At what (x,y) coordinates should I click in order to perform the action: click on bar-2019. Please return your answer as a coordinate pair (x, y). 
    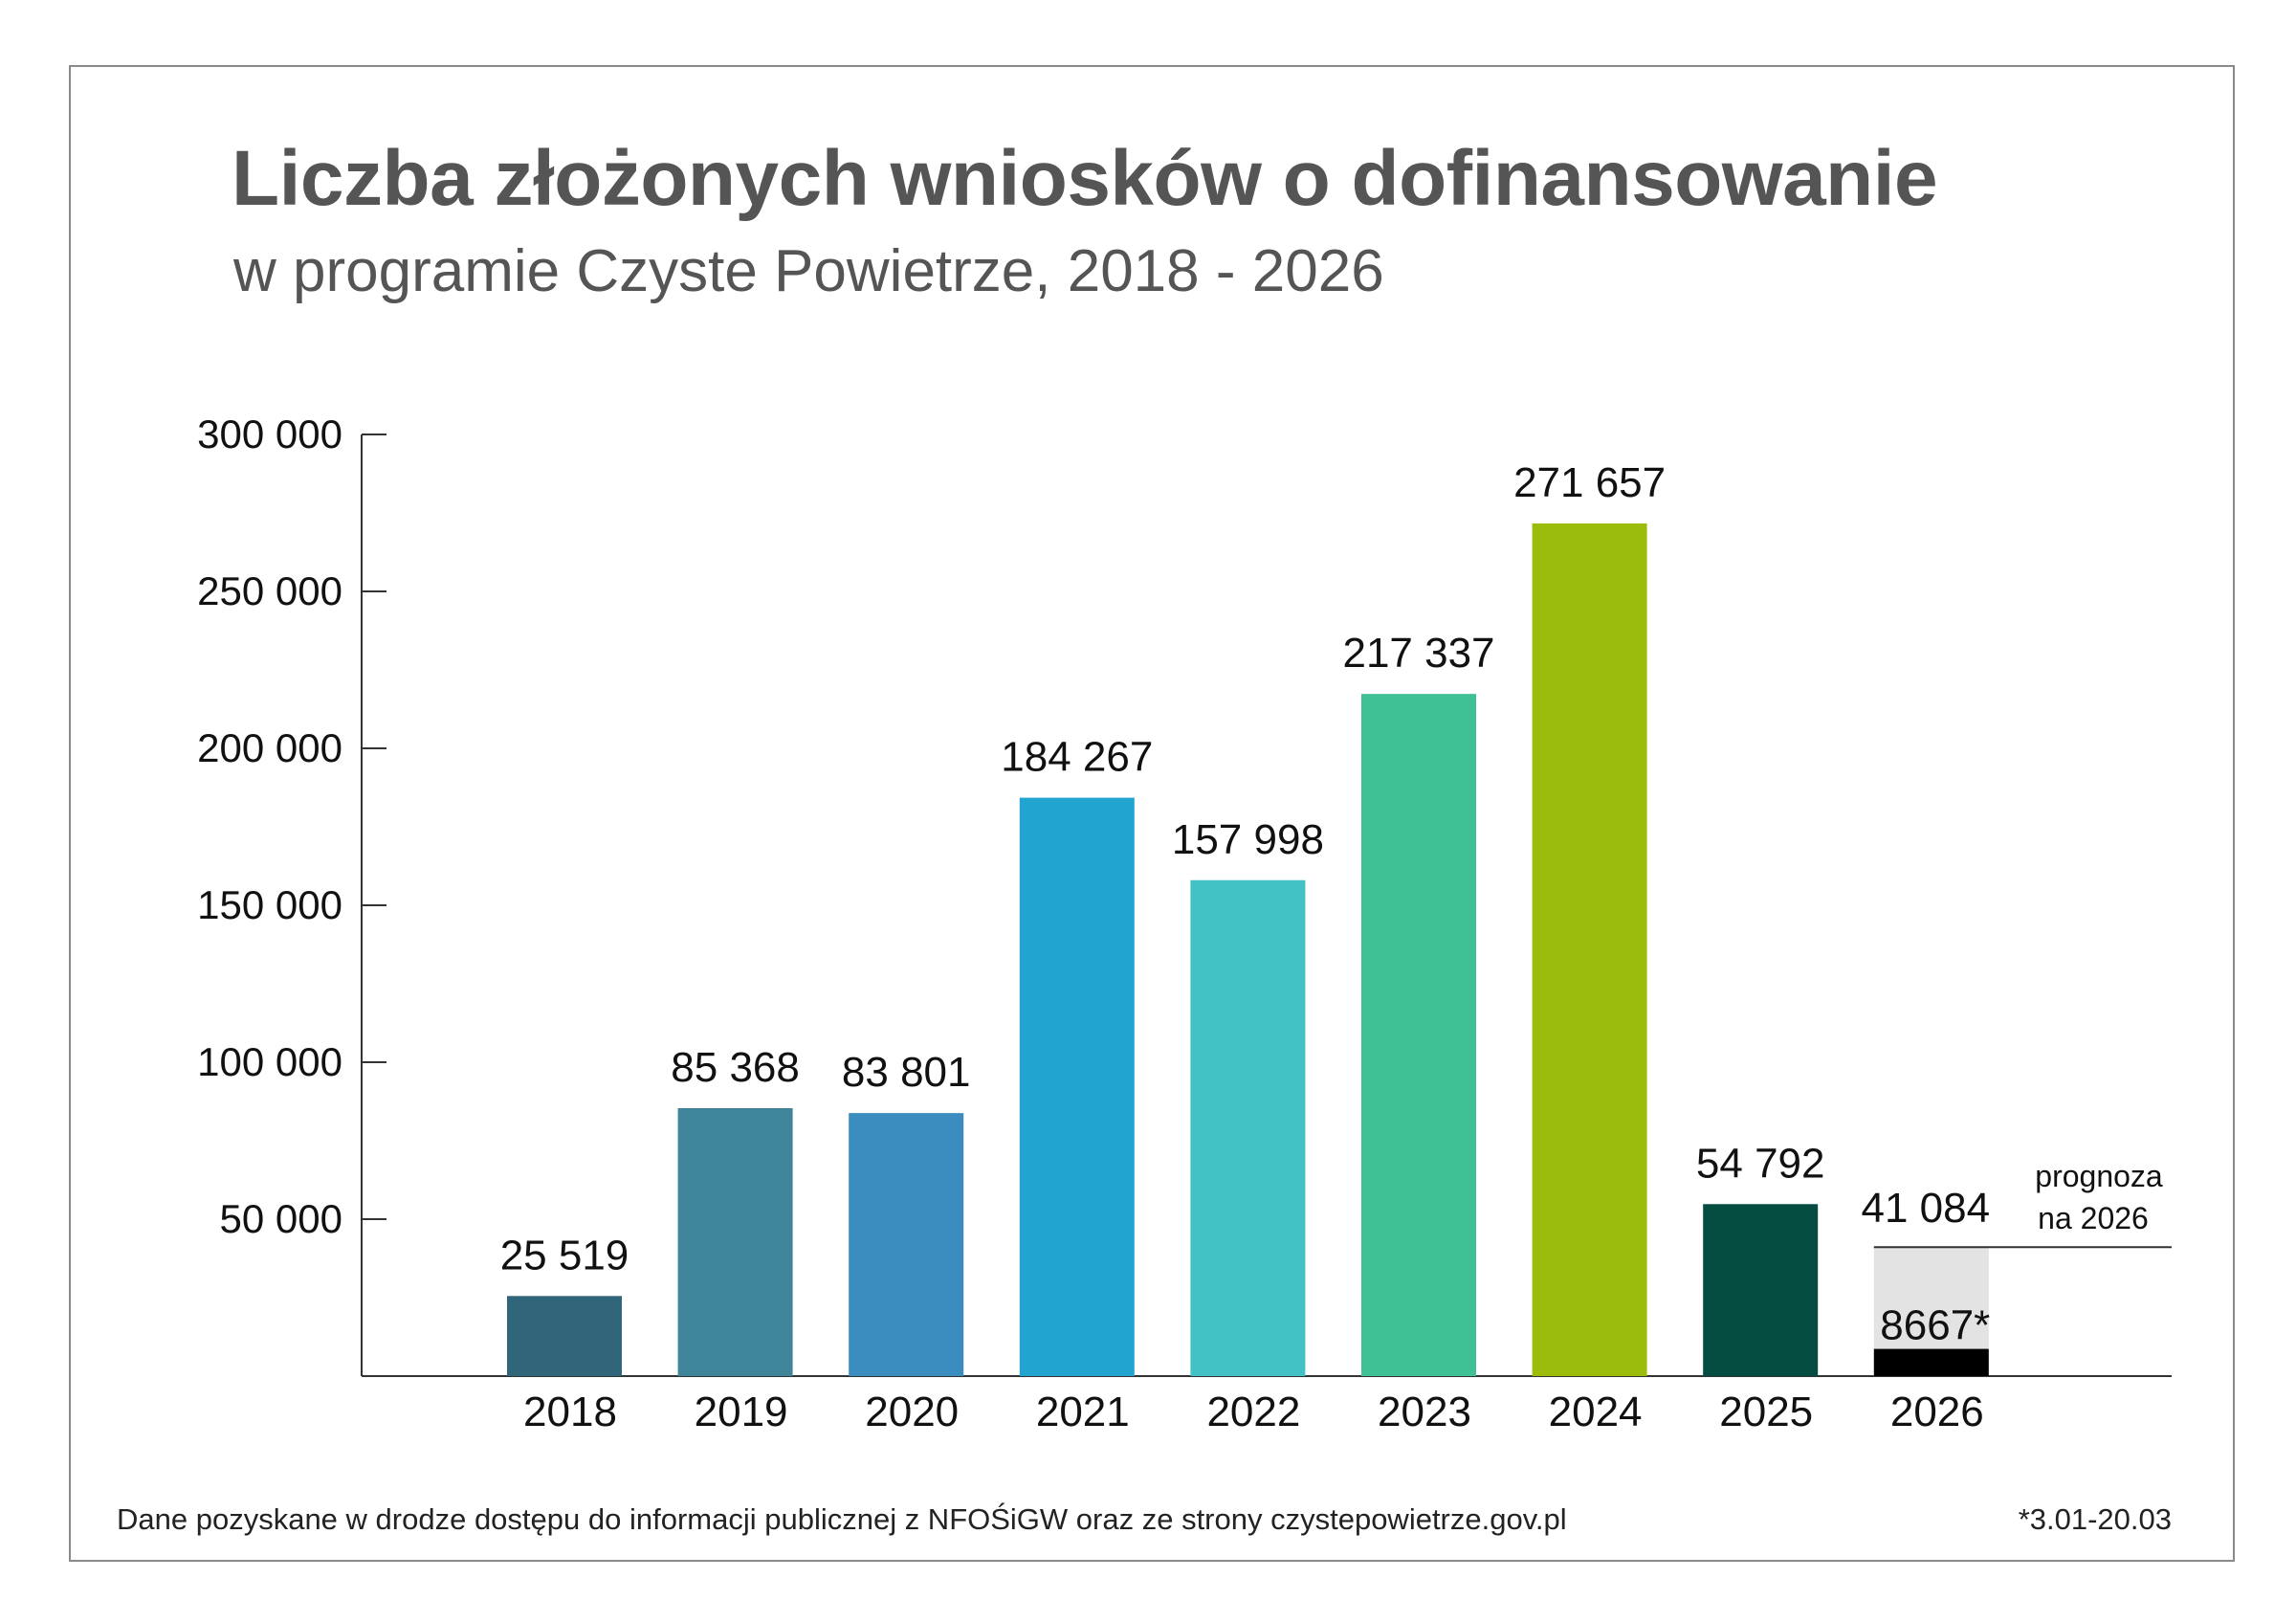
    Looking at the image, I should click on (735, 1241).